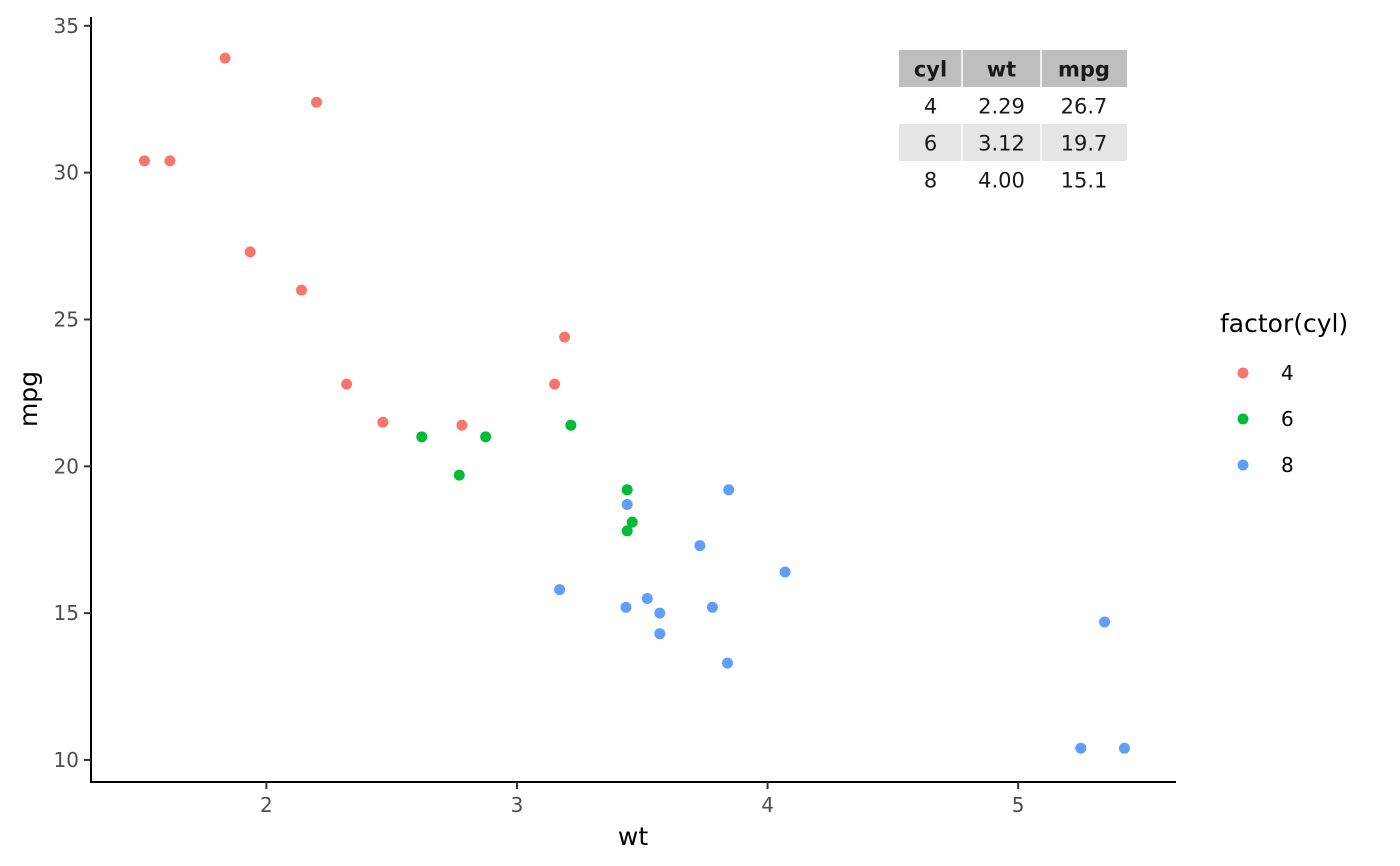 This screenshot has height=866, width=1400. Describe the element at coordinates (930, 181) in the screenshot. I see `table-cell: 8` at that location.